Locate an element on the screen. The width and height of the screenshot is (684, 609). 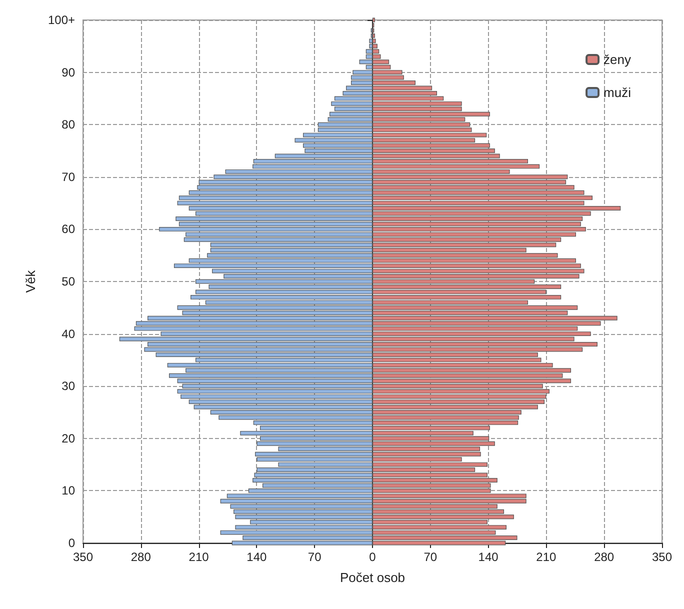
y-tick-label: 70 is located at coordinates (69, 177).